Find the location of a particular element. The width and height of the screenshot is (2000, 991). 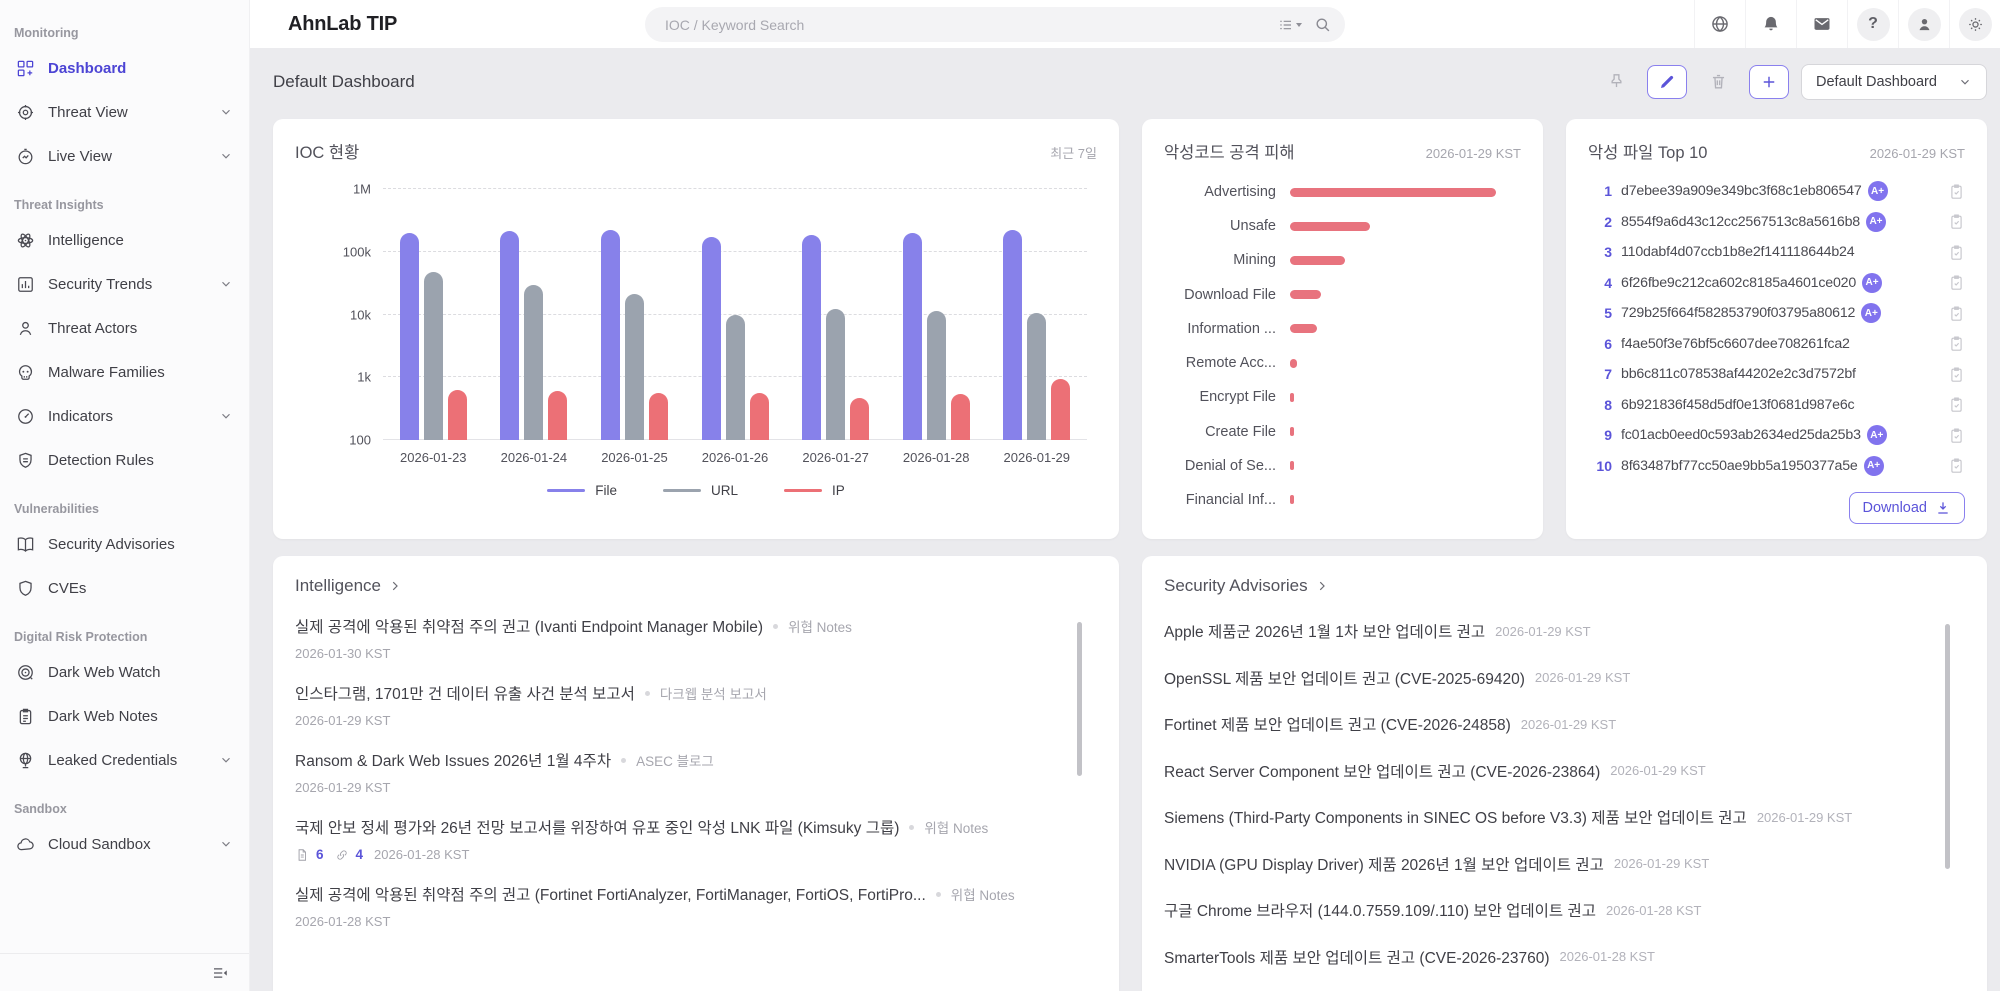

file-hash: f4ae50f3e76bf5c6607dee708261fca2 is located at coordinates (1735, 343).